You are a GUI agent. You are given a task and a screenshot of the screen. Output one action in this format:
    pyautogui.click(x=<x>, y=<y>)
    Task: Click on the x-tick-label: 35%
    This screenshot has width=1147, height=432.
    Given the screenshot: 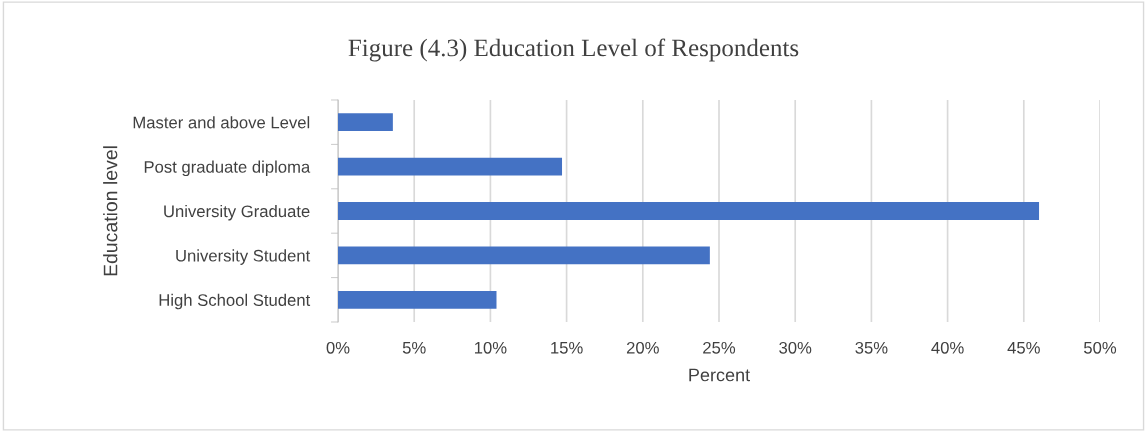 What is the action you would take?
    pyautogui.click(x=871, y=347)
    